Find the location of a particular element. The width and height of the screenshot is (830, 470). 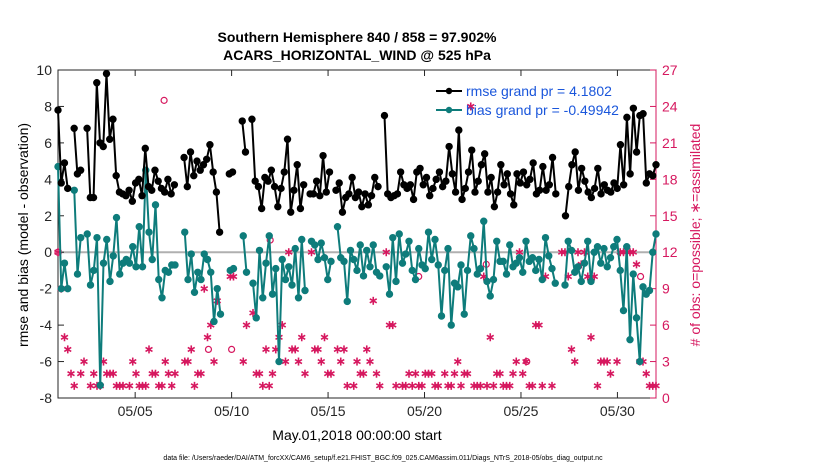

x-tick-label: 05/10 is located at coordinates (231, 411).